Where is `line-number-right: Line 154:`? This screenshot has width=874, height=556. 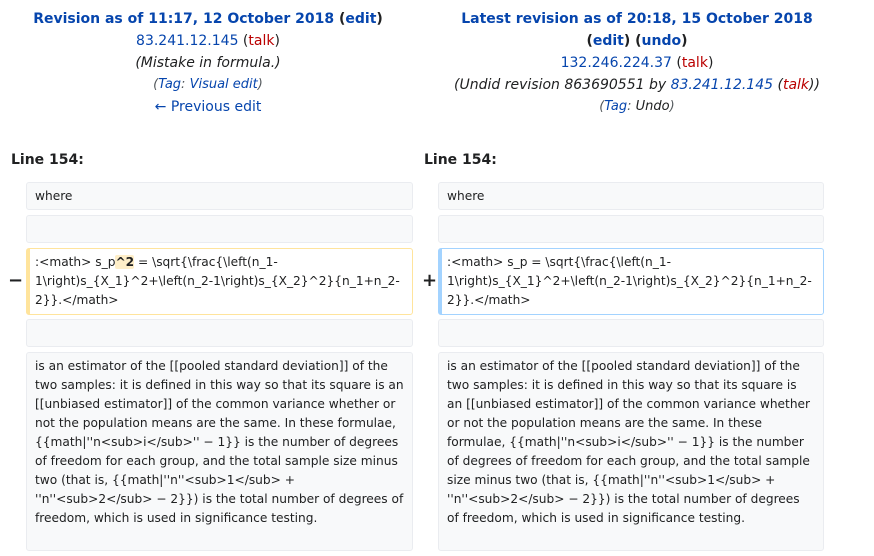
line-number-right: Line 154: is located at coordinates (460, 160).